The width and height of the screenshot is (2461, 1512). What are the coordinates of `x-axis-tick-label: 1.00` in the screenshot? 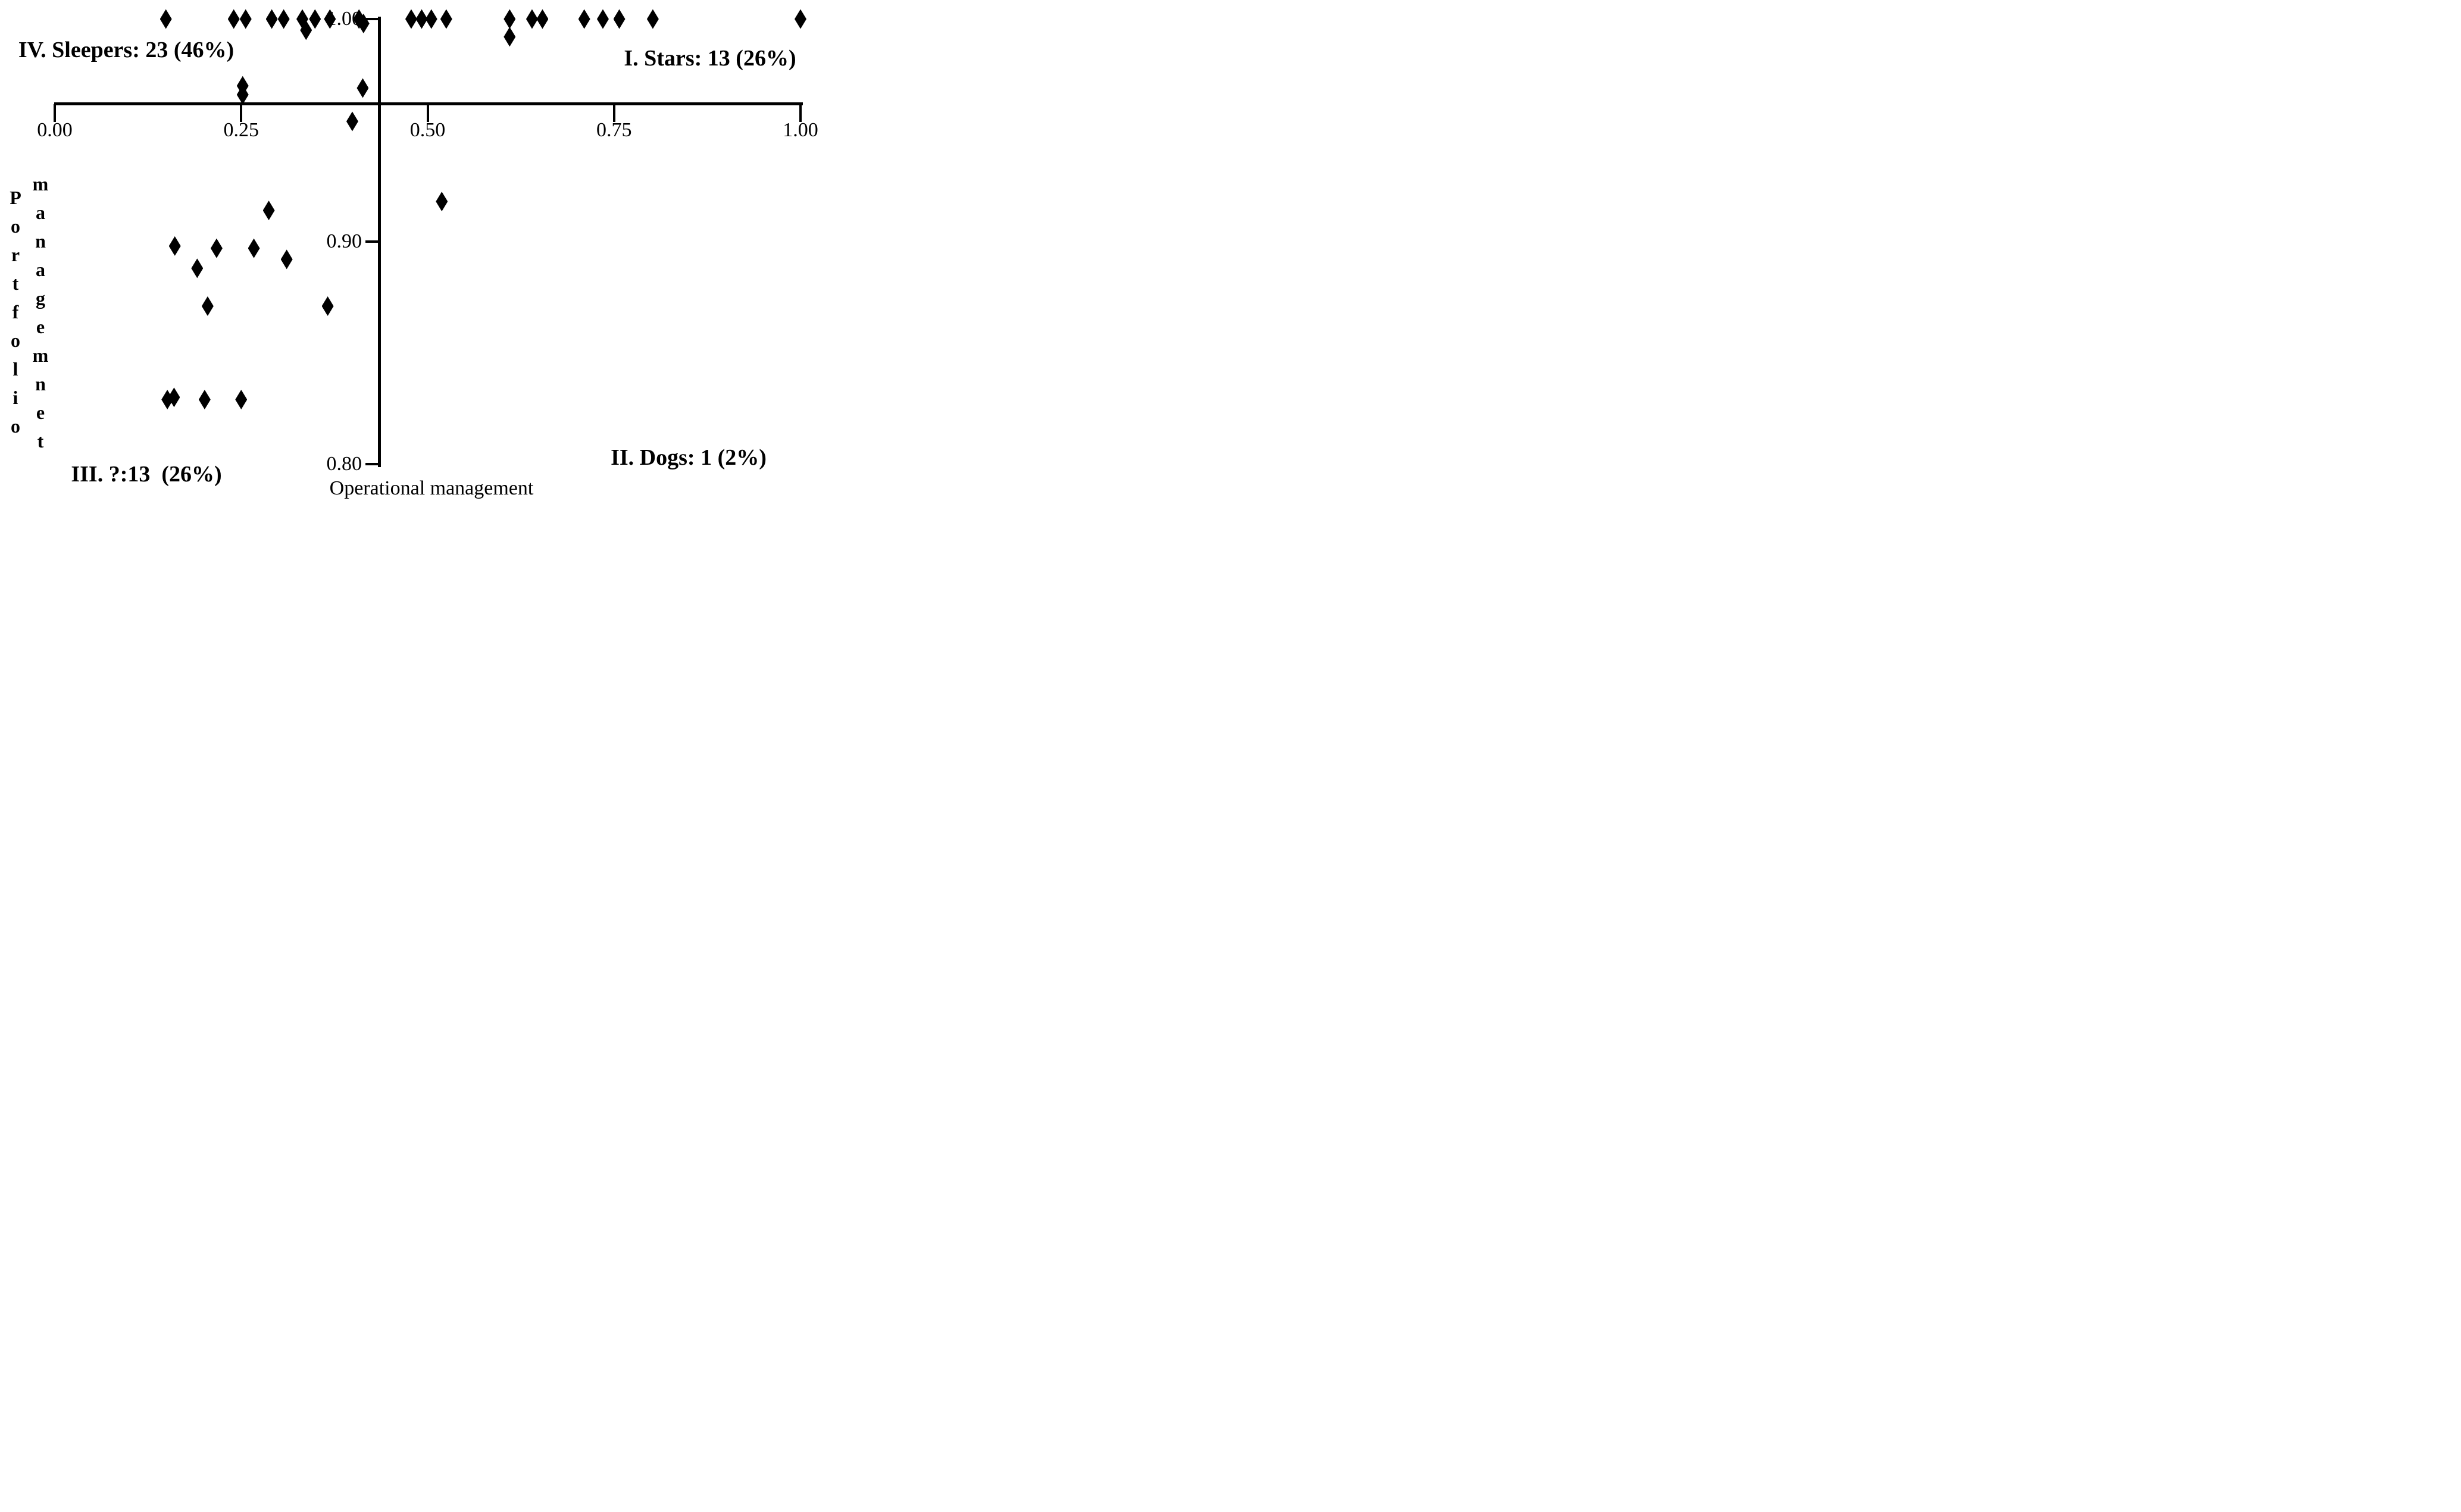 It's located at (800, 130).